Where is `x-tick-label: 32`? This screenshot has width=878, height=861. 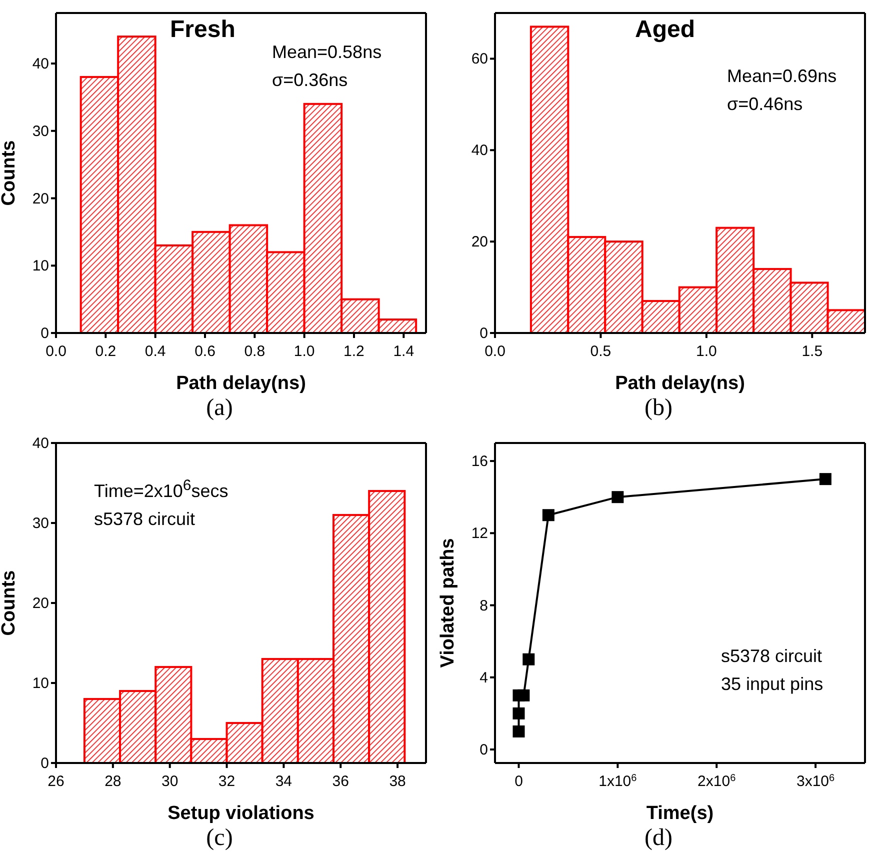 x-tick-label: 32 is located at coordinates (227, 781).